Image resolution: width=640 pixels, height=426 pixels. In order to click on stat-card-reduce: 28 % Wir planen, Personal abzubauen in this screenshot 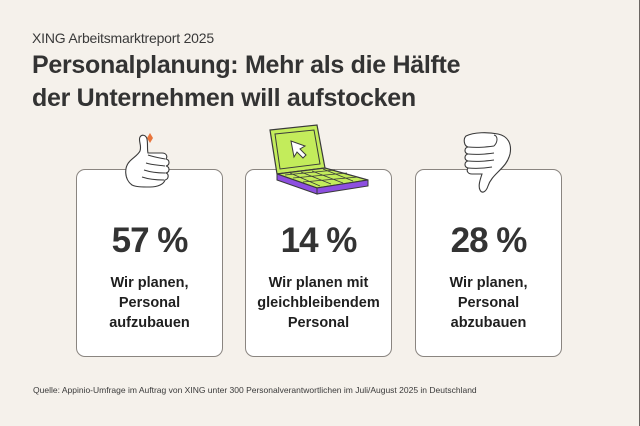, I will do `click(488, 263)`.